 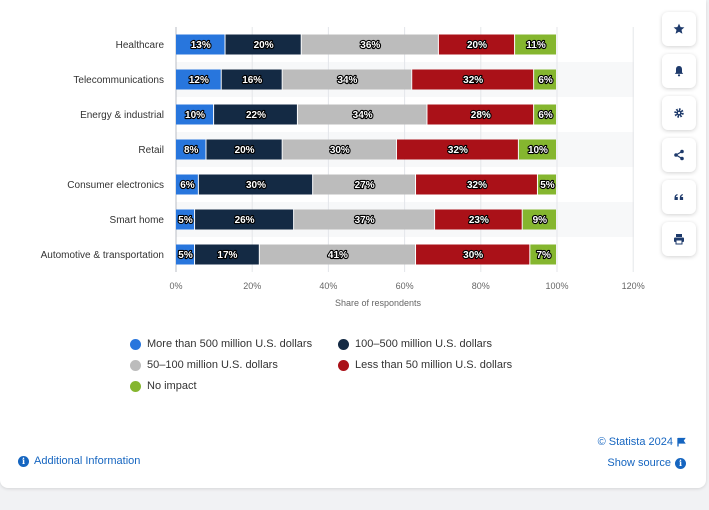 I want to click on statista-copyright: © Statista 2024, so click(x=642, y=442).